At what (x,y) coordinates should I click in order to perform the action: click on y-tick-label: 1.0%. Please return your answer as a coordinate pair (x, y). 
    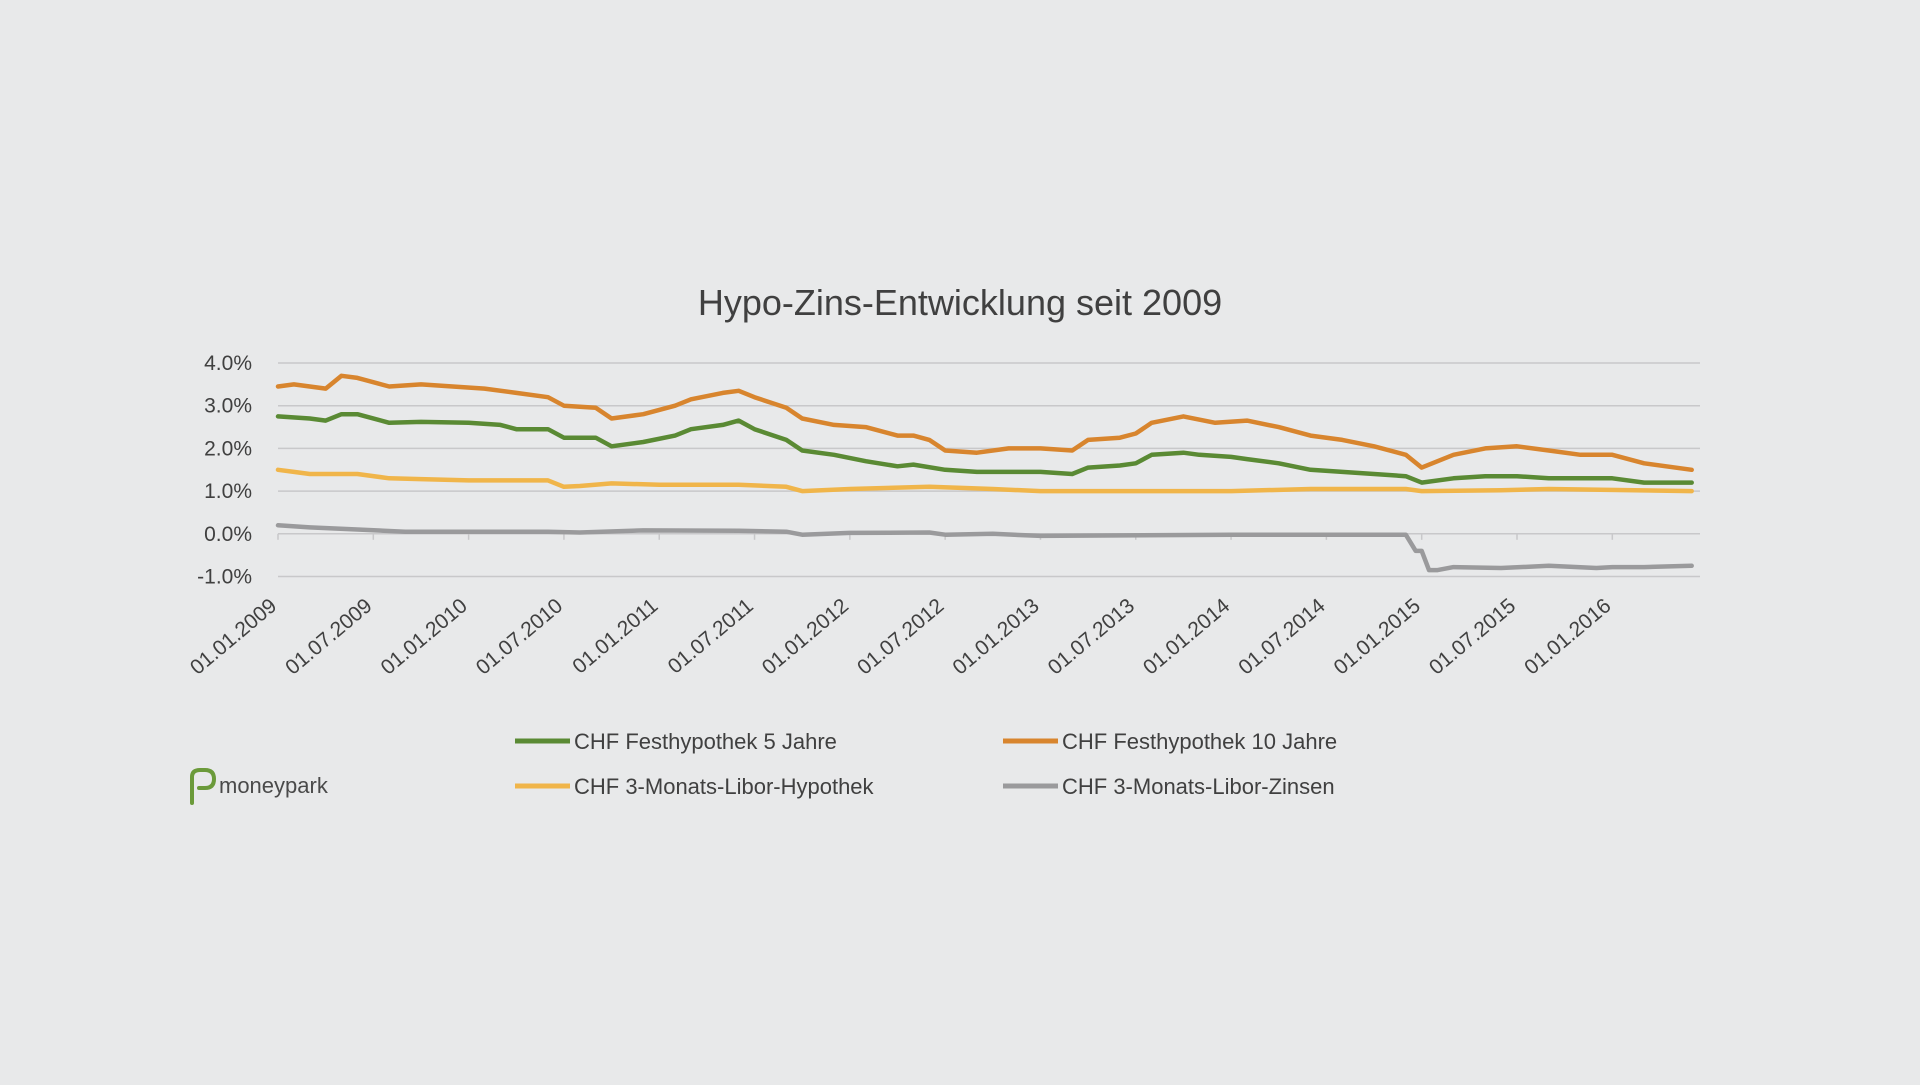
    Looking at the image, I should click on (228, 491).